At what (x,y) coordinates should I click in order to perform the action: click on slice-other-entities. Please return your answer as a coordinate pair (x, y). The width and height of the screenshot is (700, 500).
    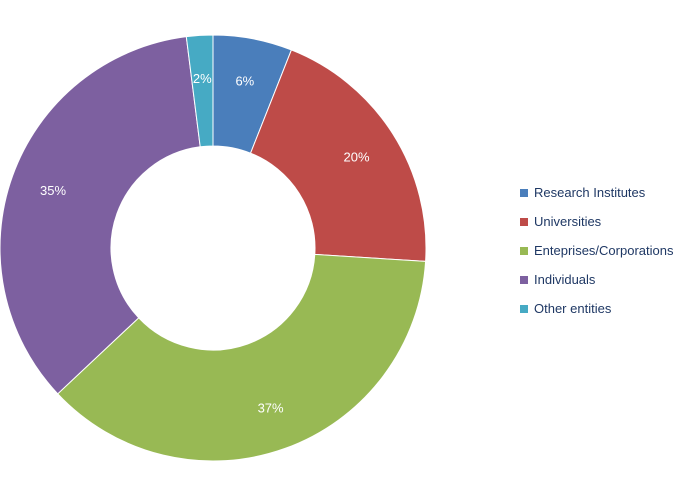
    Looking at the image, I should click on (199, 91).